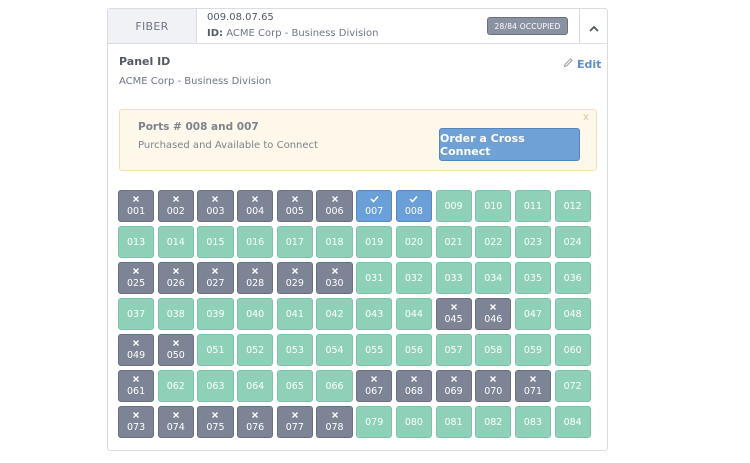 The height and width of the screenshot is (463, 750). What do you see at coordinates (533, 386) in the screenshot?
I see `port-071: 071` at bounding box center [533, 386].